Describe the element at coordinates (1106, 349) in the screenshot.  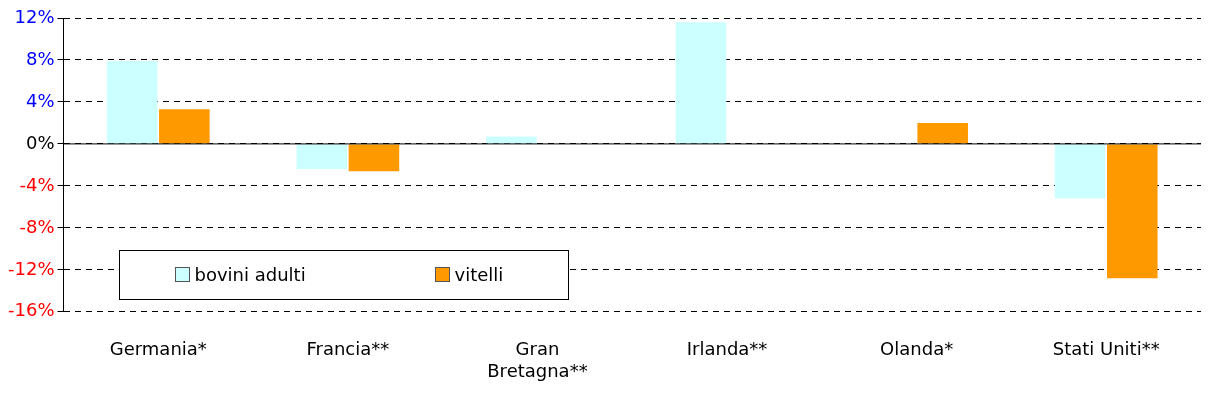
I see `x-tick-label: Stati Uniti**` at that location.